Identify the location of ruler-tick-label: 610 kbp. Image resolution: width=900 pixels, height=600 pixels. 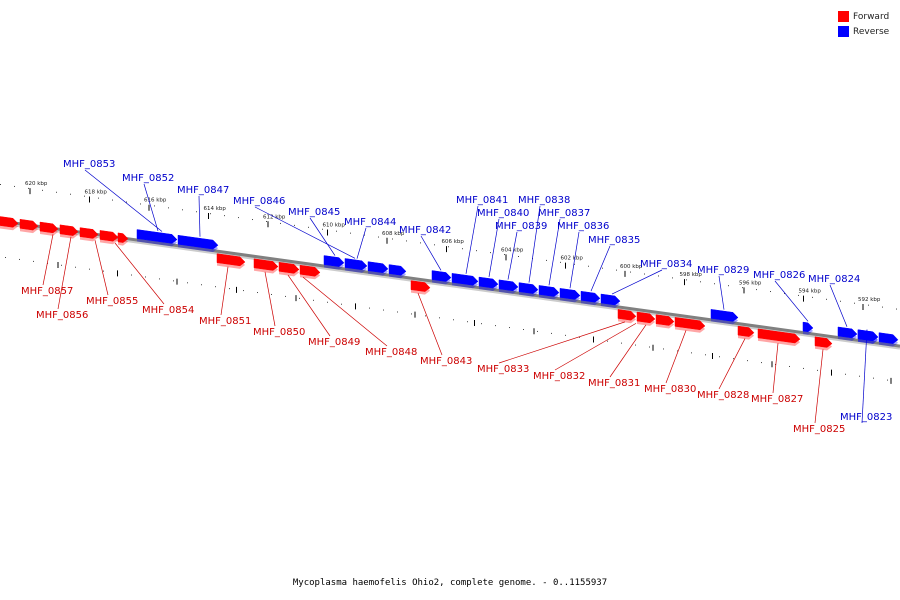
(334, 226).